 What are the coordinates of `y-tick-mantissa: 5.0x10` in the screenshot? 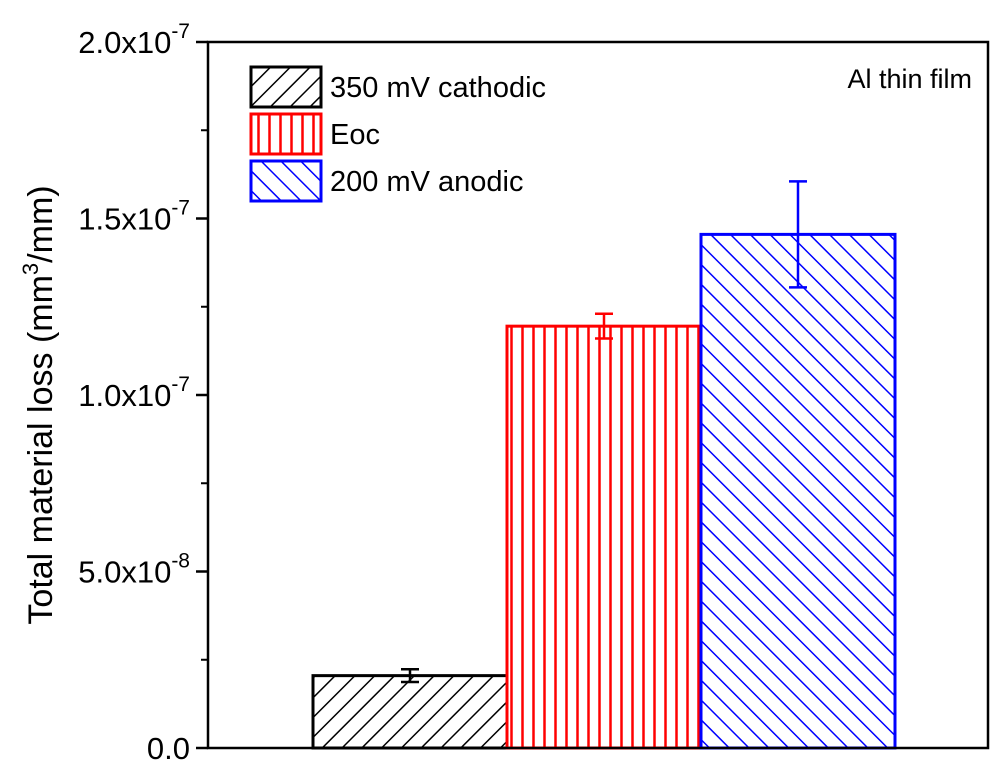 It's located at (124, 572).